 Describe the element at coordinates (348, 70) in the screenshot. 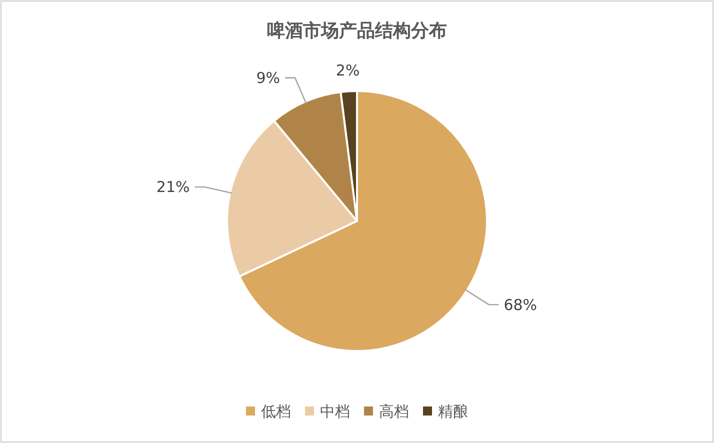

I see `data-label: 2%` at that location.